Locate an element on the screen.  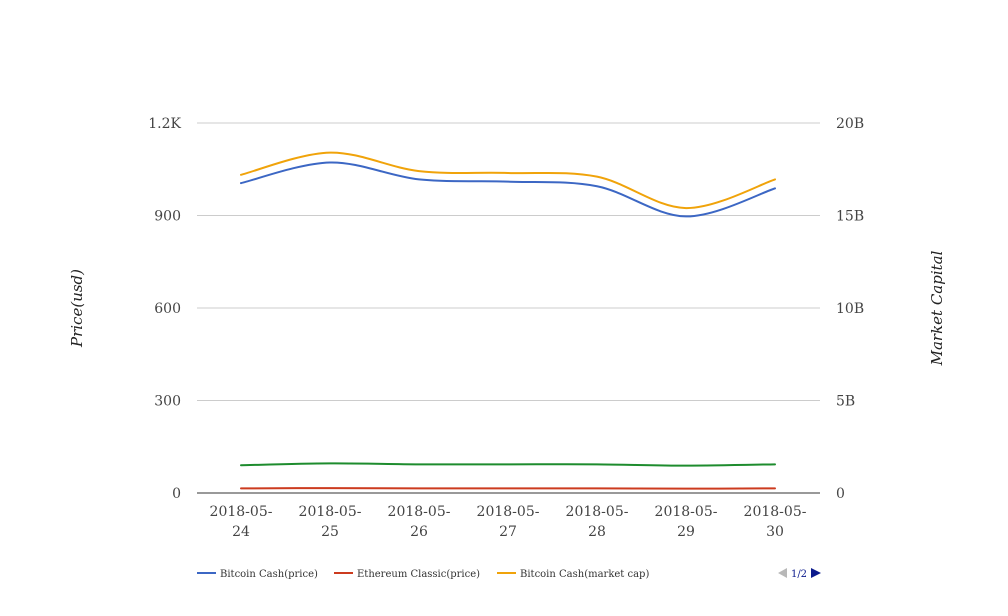
x-axis-tick-label: 2018-05-27 is located at coordinates (508, 522).